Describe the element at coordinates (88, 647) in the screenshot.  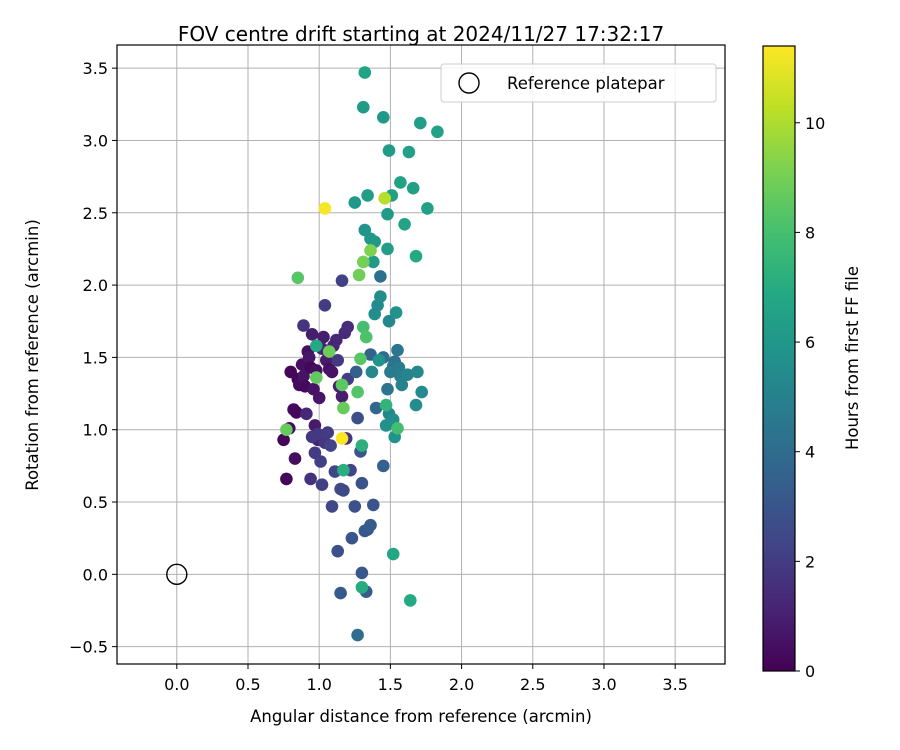
I see `y-tick-label: −0.5` at that location.